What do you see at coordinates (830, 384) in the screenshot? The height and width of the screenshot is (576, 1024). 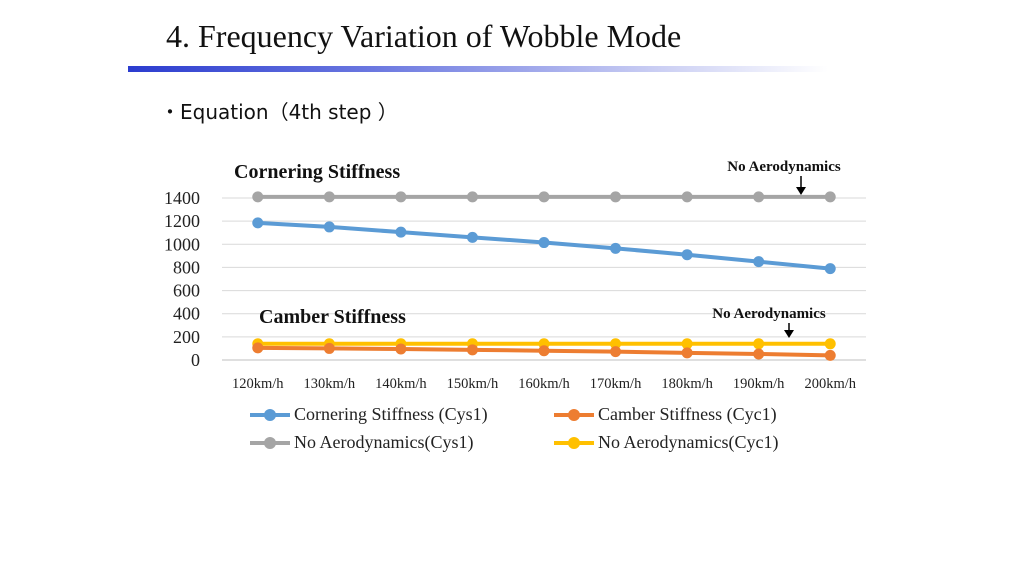 I see `x-tick-label: 200km/h` at bounding box center [830, 384].